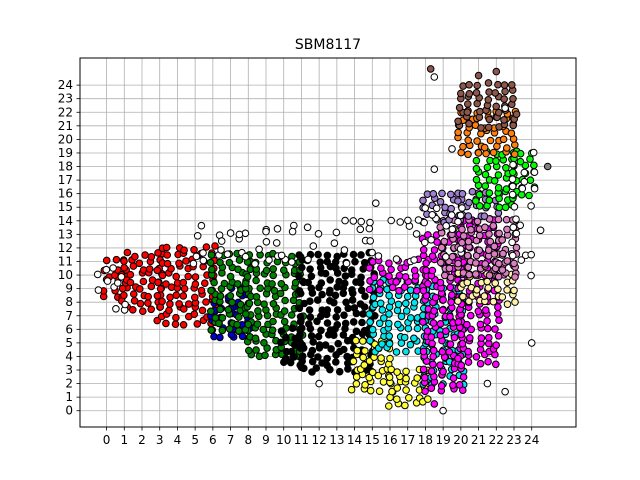  What do you see at coordinates (195, 440) in the screenshot?
I see `x-tick-label: 5` at bounding box center [195, 440].